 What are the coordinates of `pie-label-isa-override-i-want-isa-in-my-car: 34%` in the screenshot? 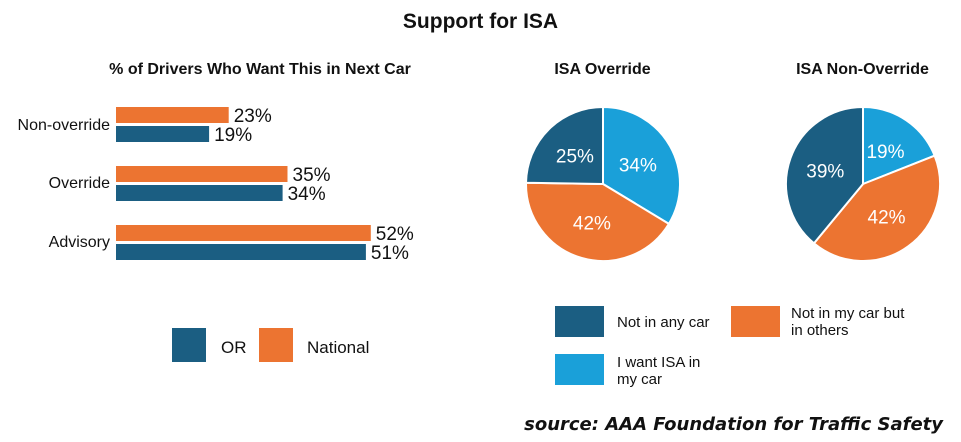 It's located at (638, 165).